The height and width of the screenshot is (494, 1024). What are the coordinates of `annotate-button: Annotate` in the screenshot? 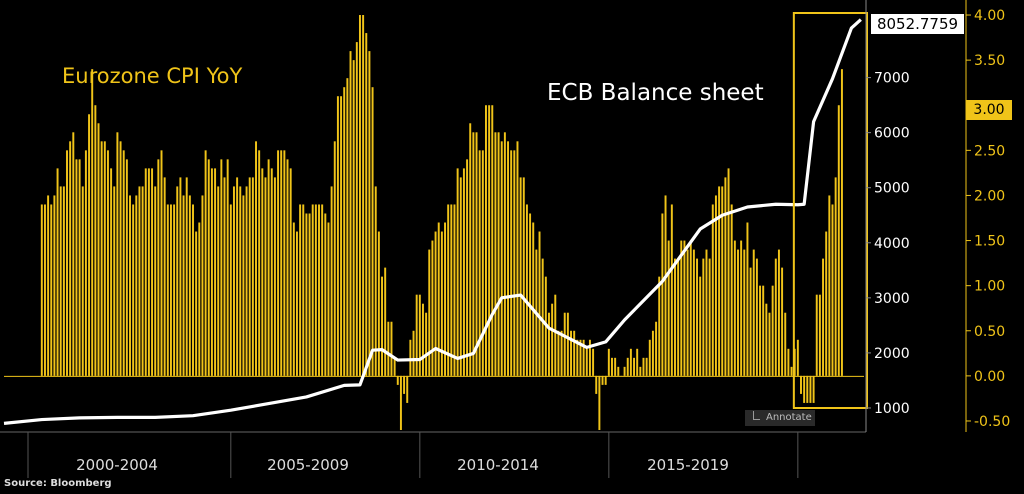 It's located at (780, 418).